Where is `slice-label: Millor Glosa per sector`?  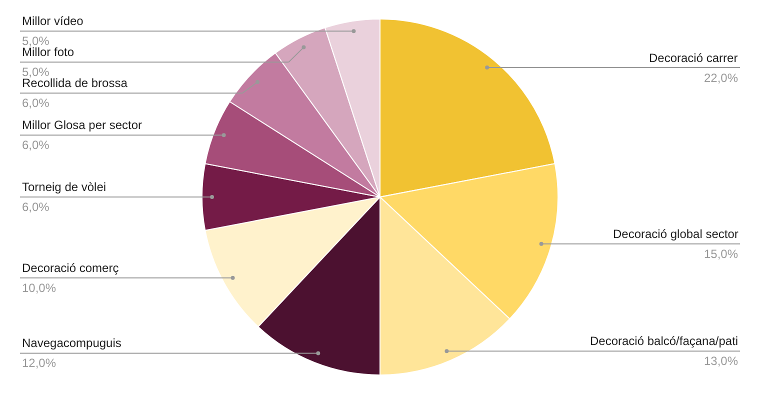
slice-label: Millor Glosa per sector is located at coordinates (82, 125).